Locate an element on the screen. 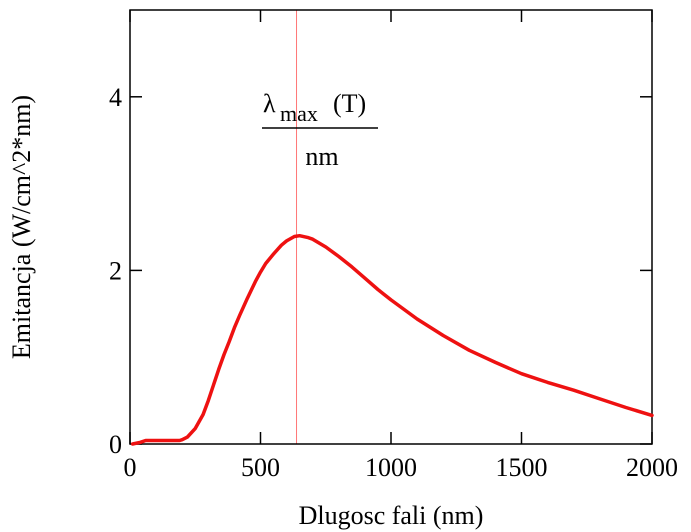 This screenshot has width=691, height=532. x-tick-label: 500 is located at coordinates (260, 467).